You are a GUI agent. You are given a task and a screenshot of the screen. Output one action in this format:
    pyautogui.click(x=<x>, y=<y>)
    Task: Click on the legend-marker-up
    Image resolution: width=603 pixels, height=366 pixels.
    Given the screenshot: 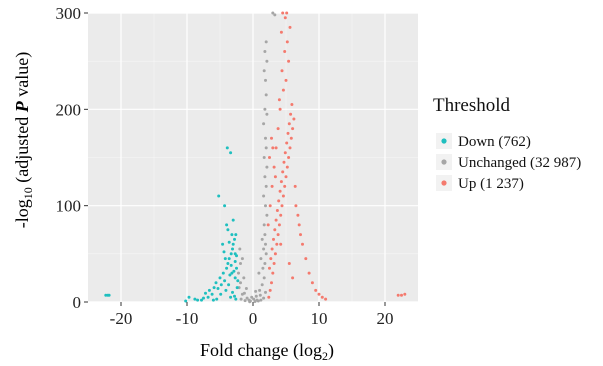 What is the action you would take?
    pyautogui.click(x=444, y=183)
    